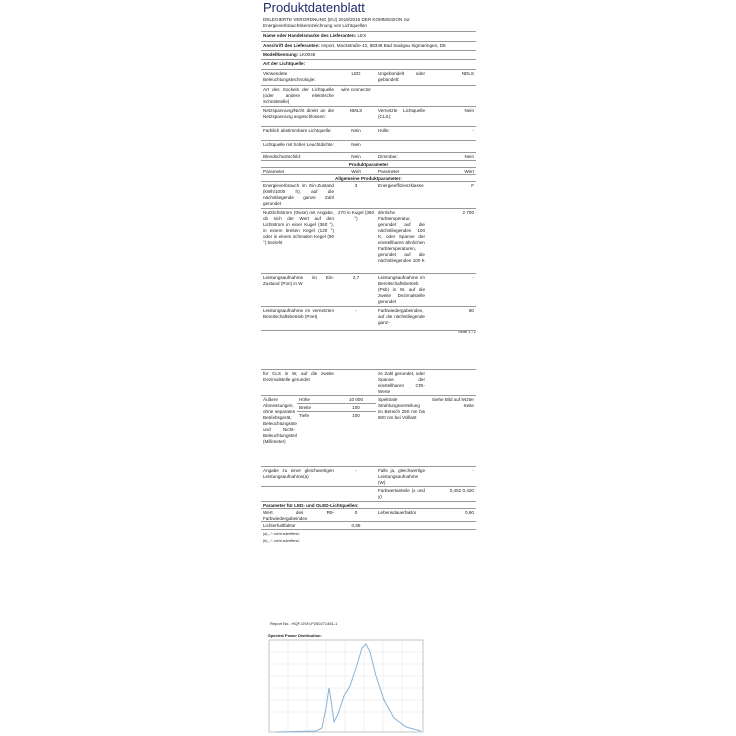 The width and height of the screenshot is (736, 736). What do you see at coordinates (401, 116) in the screenshot?
I see `table-cell: Vernetzte Lichtquelle (CLS):` at bounding box center [401, 116].